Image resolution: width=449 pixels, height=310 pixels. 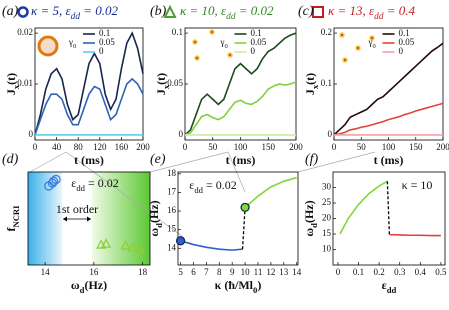 I want to click on x-tick-label: 150, so click(x=416, y=147).